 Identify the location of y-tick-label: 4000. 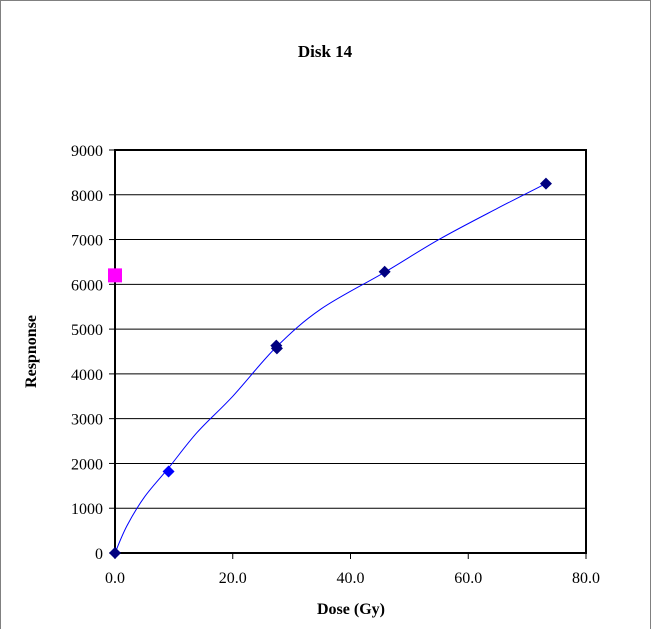
(87, 375).